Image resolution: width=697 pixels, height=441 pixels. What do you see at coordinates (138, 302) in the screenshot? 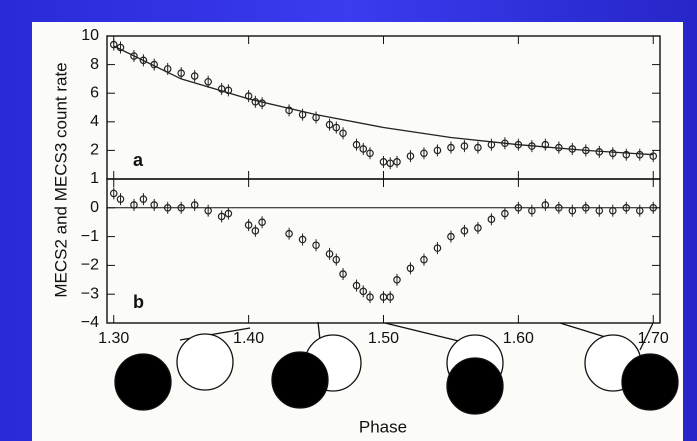
I see `panel-label: b` at bounding box center [138, 302].